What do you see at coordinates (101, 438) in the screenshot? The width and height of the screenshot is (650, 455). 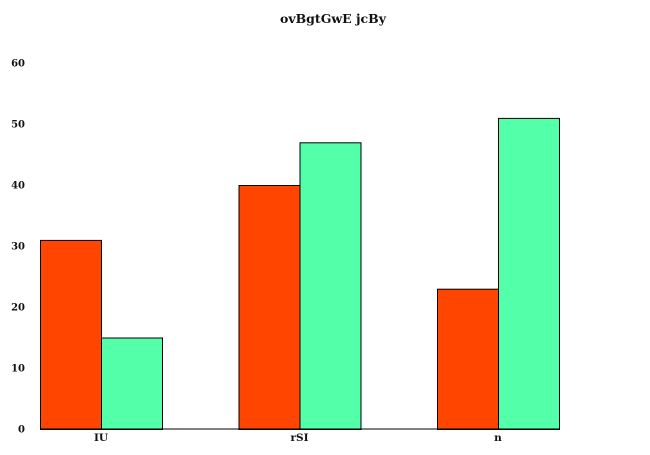 I see `x-tick-label: IU` at bounding box center [101, 438].